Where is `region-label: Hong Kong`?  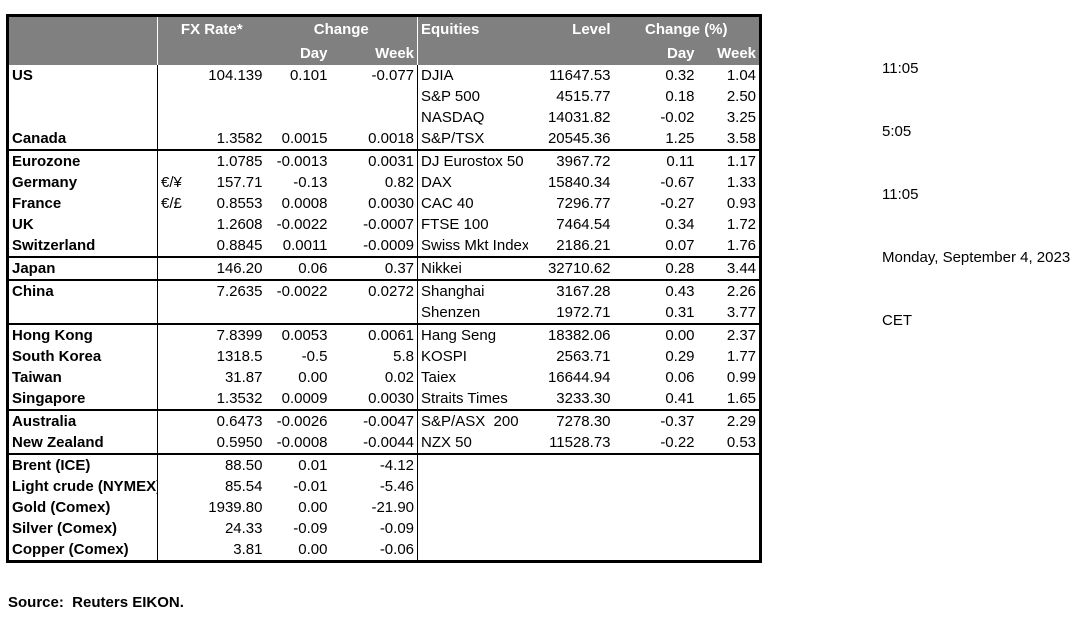
region-label: Hong Kong is located at coordinates (82, 334).